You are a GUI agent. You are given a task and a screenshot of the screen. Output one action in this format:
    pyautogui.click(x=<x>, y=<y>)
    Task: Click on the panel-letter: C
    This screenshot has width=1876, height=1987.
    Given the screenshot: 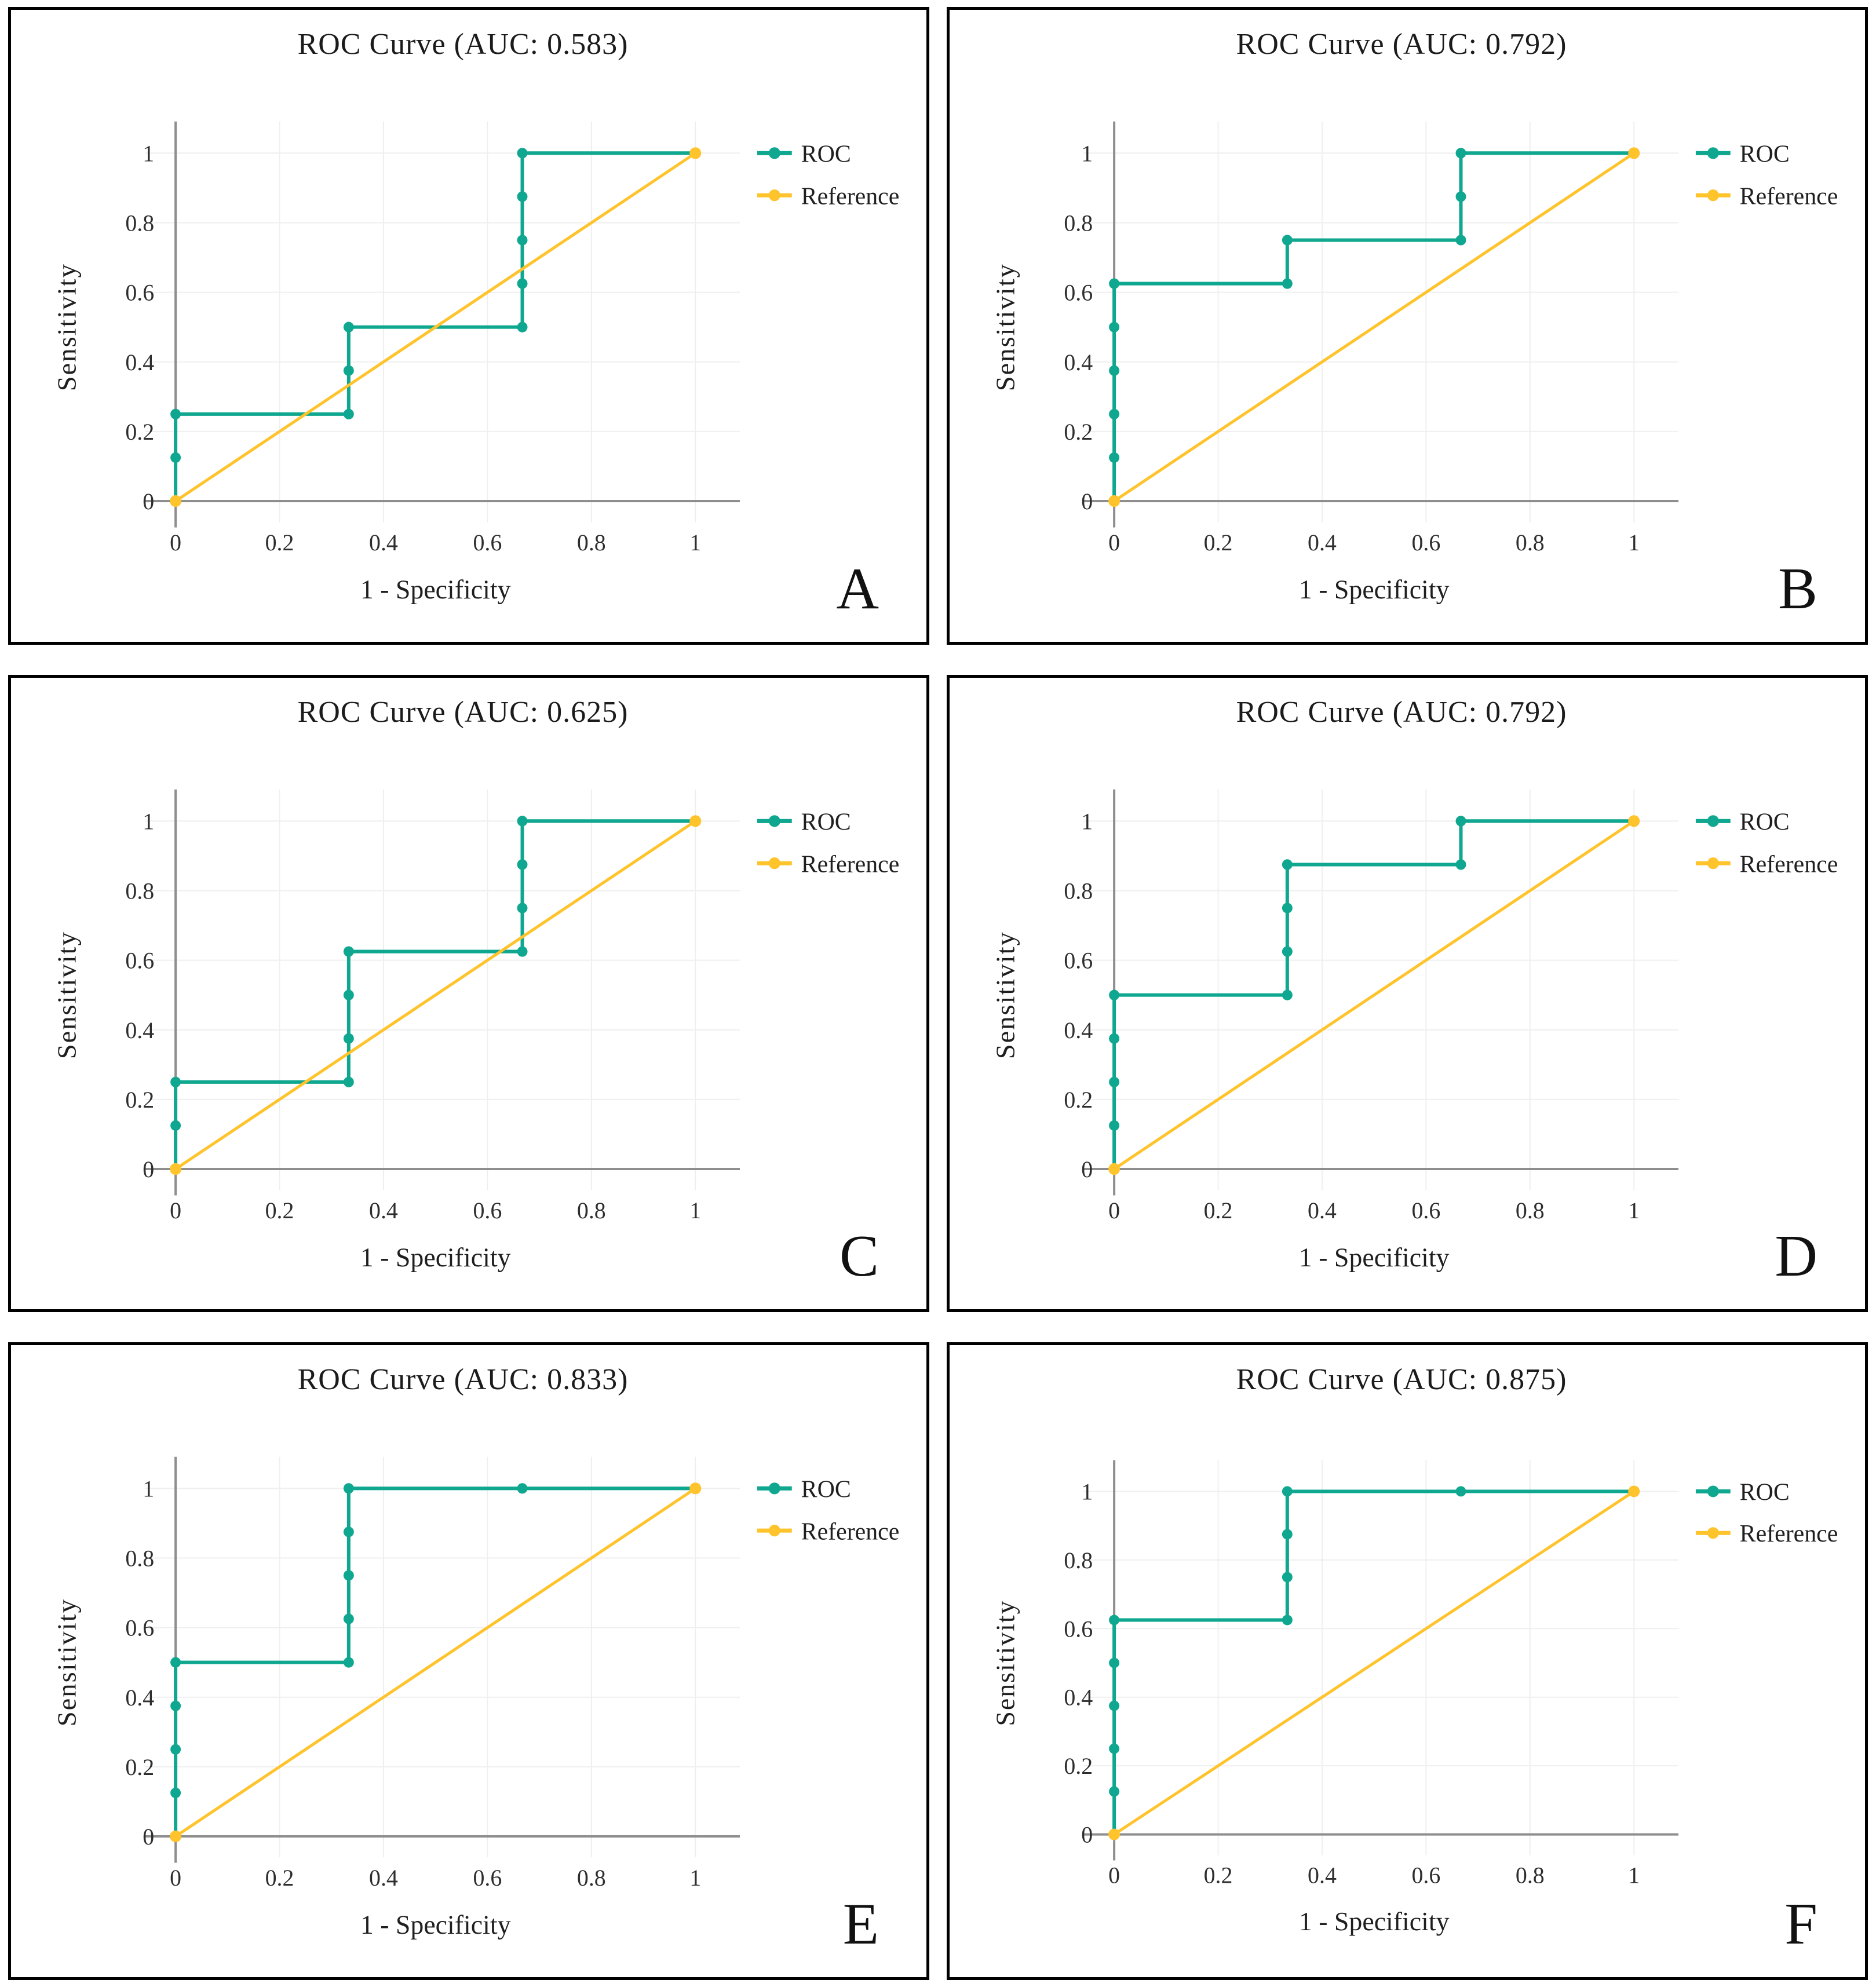 What is the action you would take?
    pyautogui.click(x=859, y=1256)
    